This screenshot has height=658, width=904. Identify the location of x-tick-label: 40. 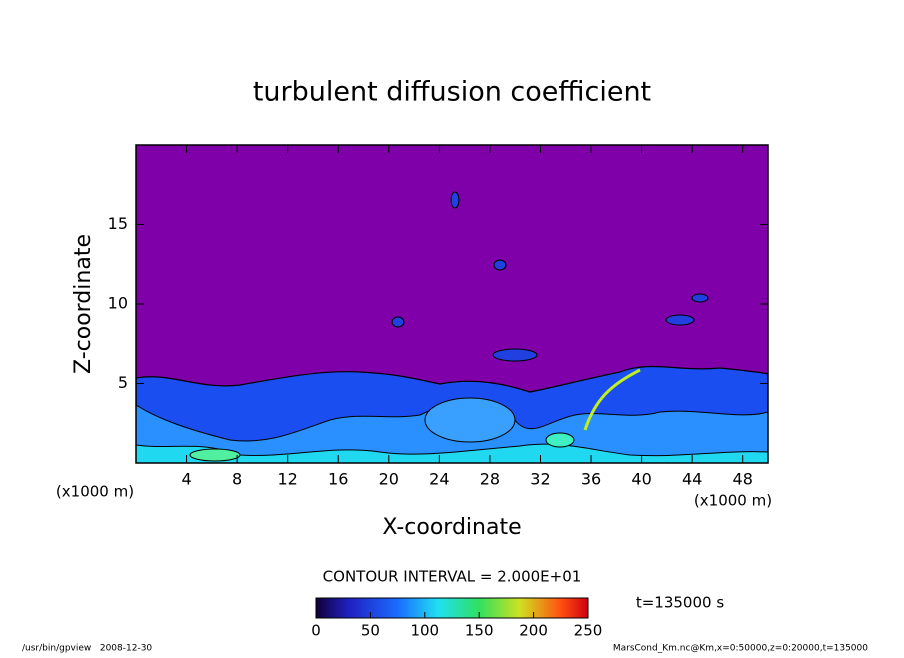
(641, 479).